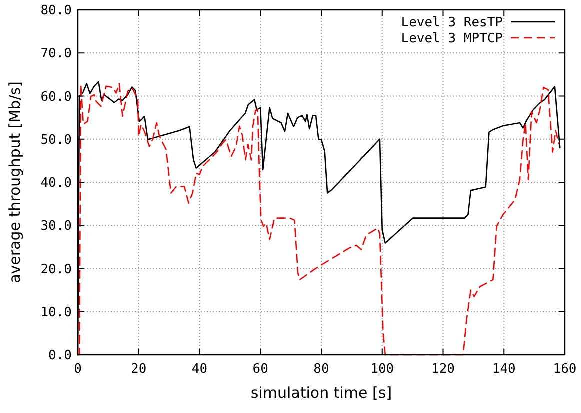 The height and width of the screenshot is (413, 581). What do you see at coordinates (56, 54) in the screenshot?
I see `y-tick-label: 70.0` at bounding box center [56, 54].